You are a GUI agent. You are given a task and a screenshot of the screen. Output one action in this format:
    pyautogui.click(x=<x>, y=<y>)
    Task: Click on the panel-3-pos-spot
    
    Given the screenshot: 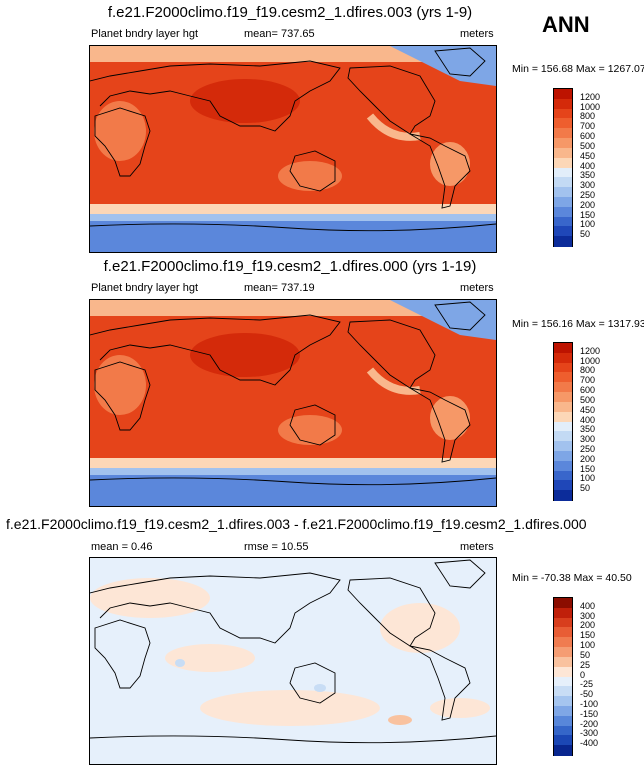 What is the action you would take?
    pyautogui.click(x=400, y=720)
    